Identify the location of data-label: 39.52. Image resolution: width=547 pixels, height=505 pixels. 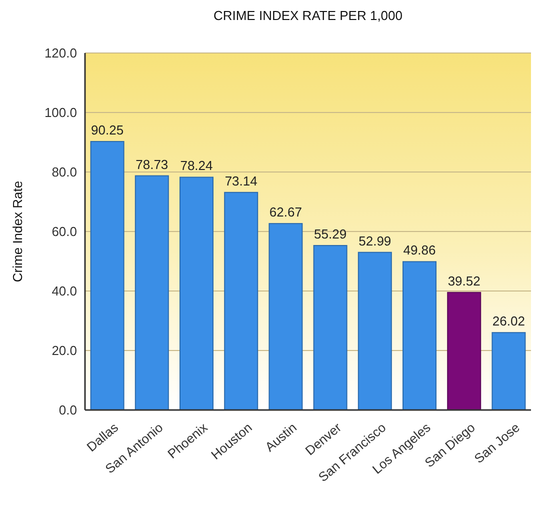
(464, 280).